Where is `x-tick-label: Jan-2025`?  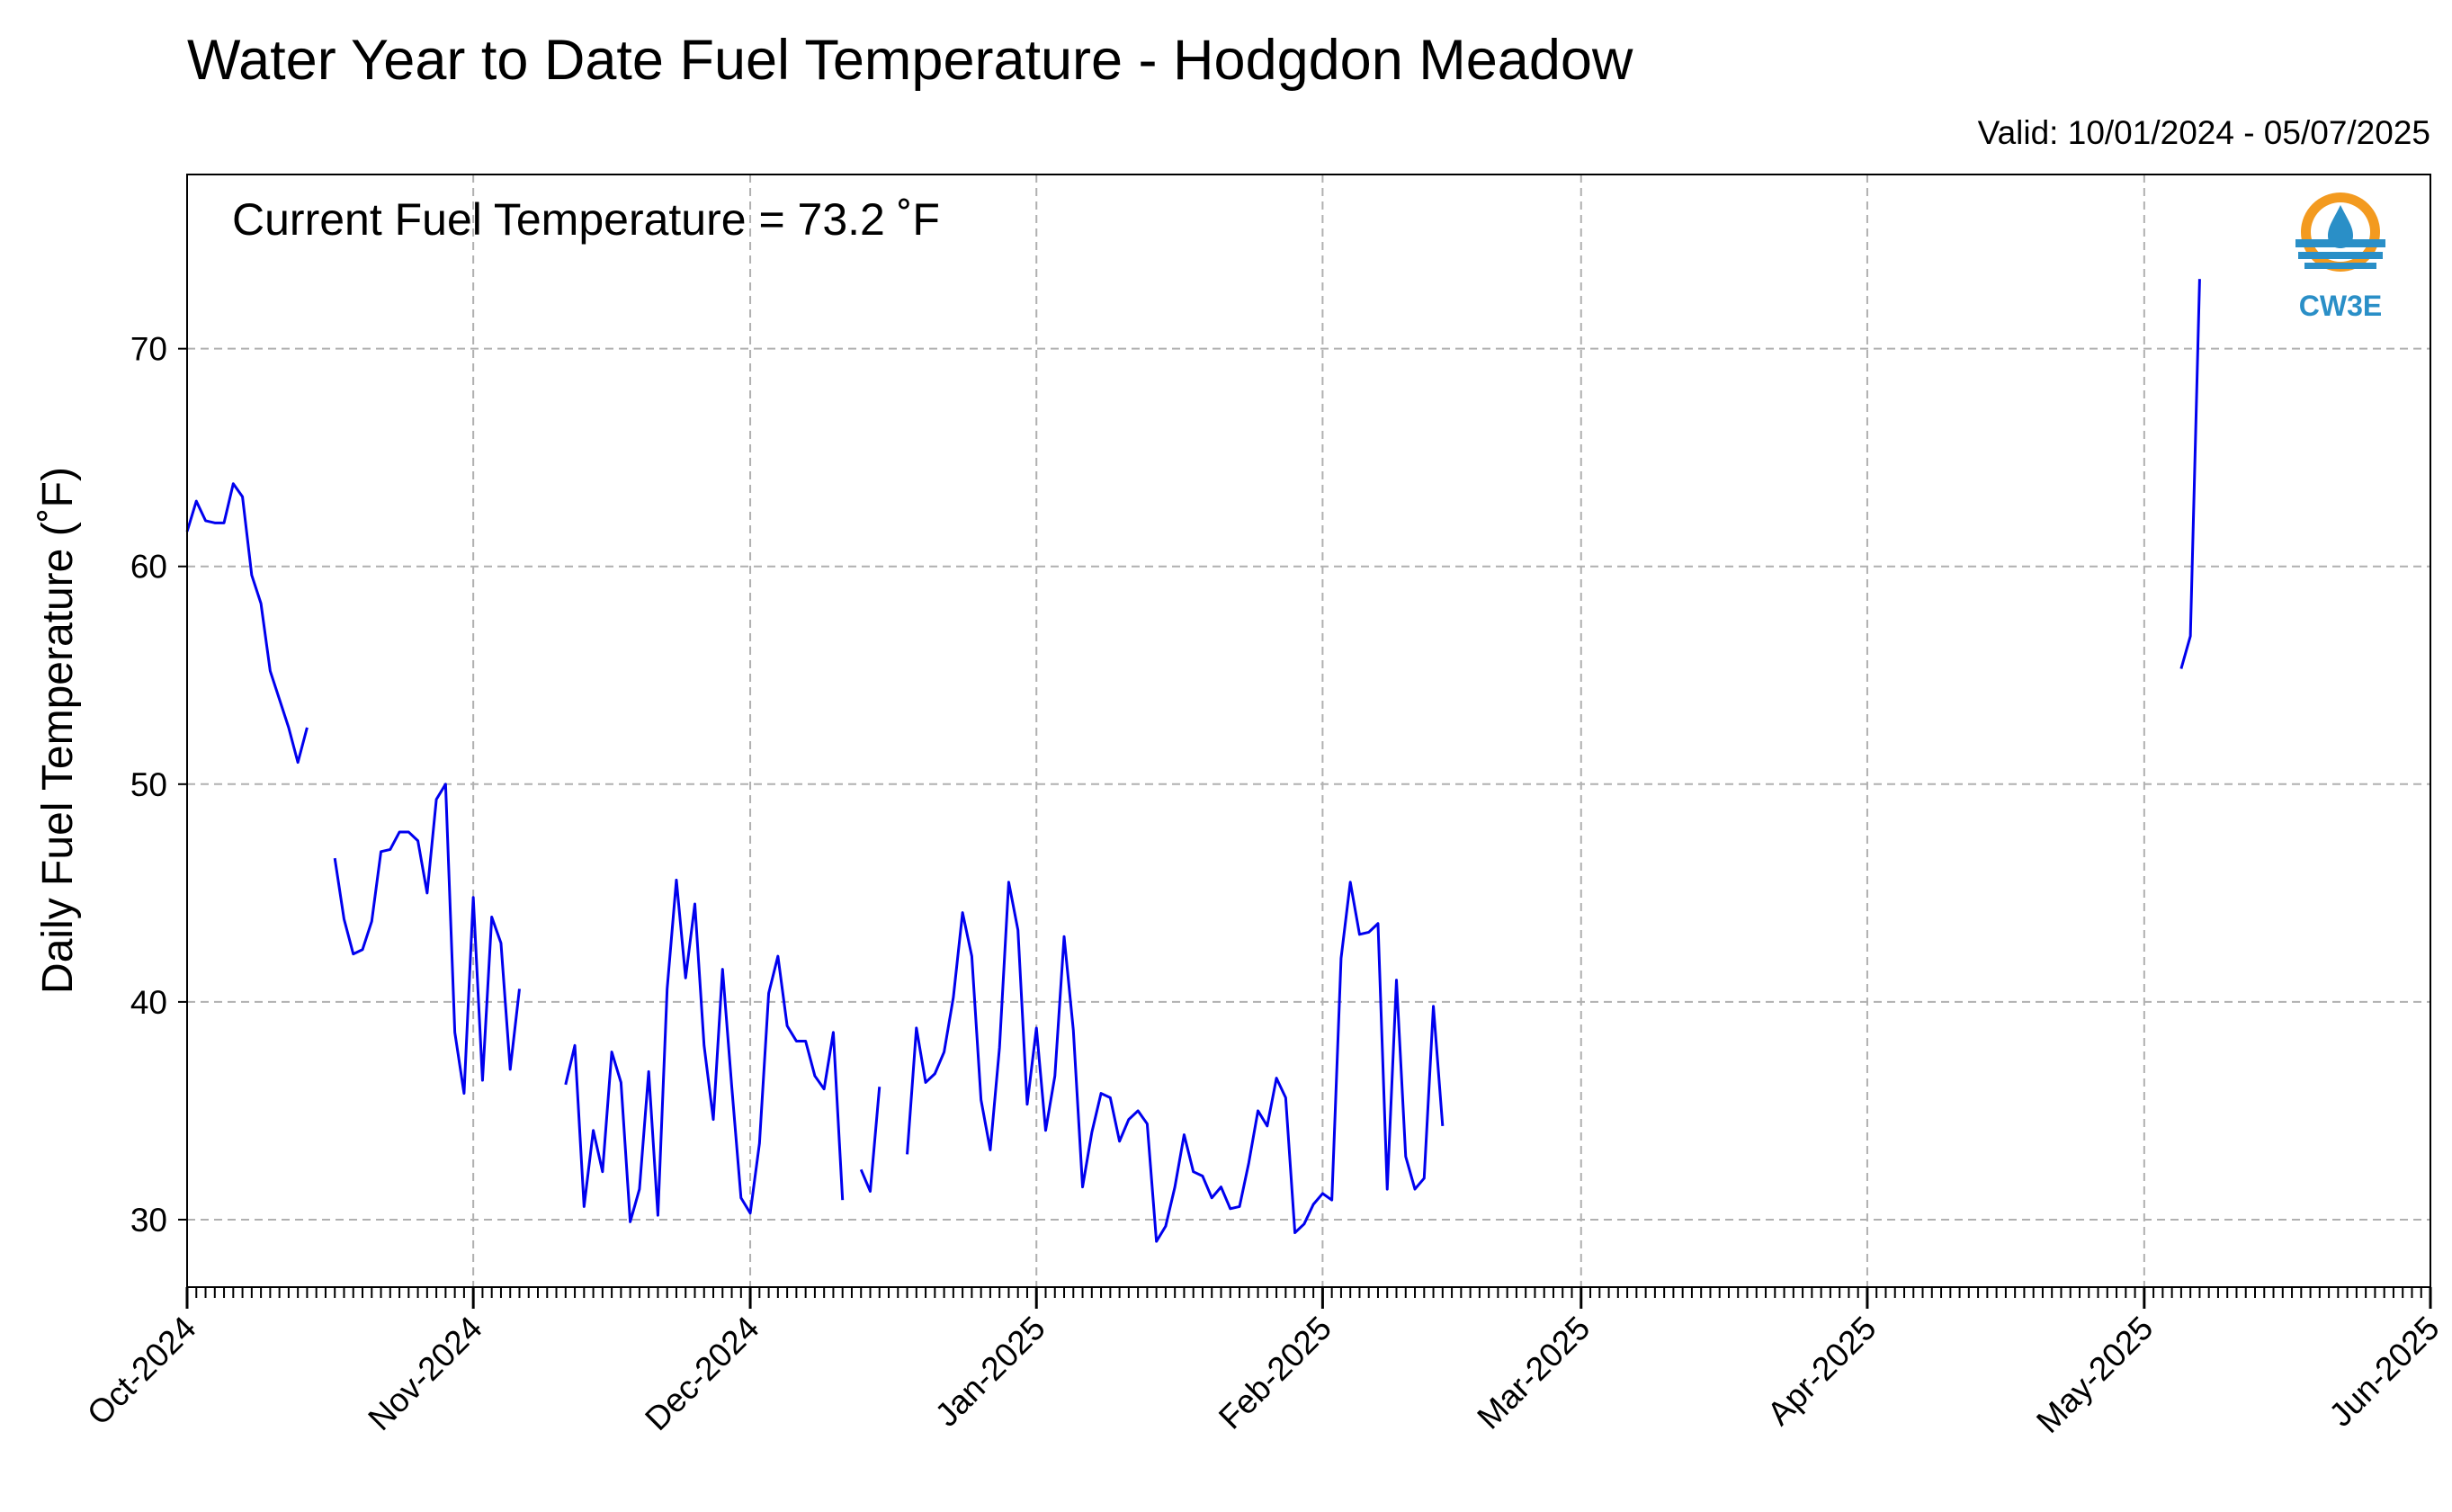
x-tick-label: Jan-2025 is located at coordinates (990, 1372).